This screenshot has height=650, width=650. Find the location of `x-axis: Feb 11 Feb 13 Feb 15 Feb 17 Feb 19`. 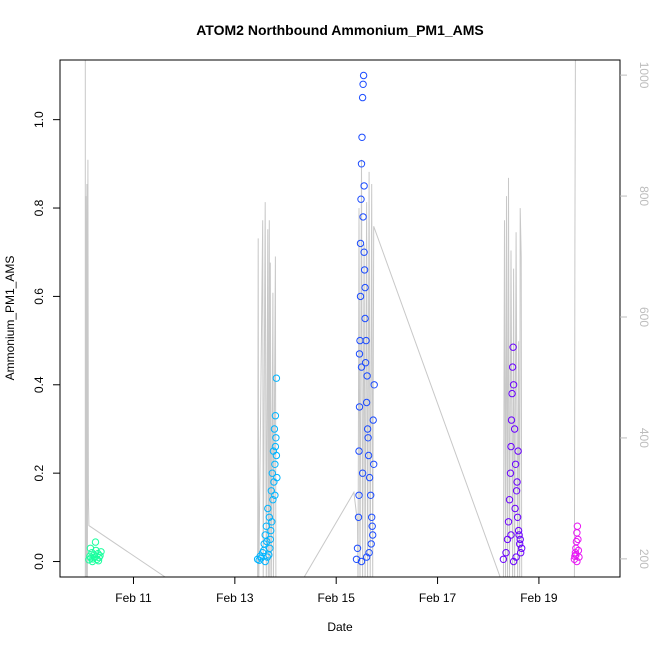

x-axis: Feb 11 Feb 13 Feb 15 Feb 17 Feb 19 is located at coordinates (336, 591).